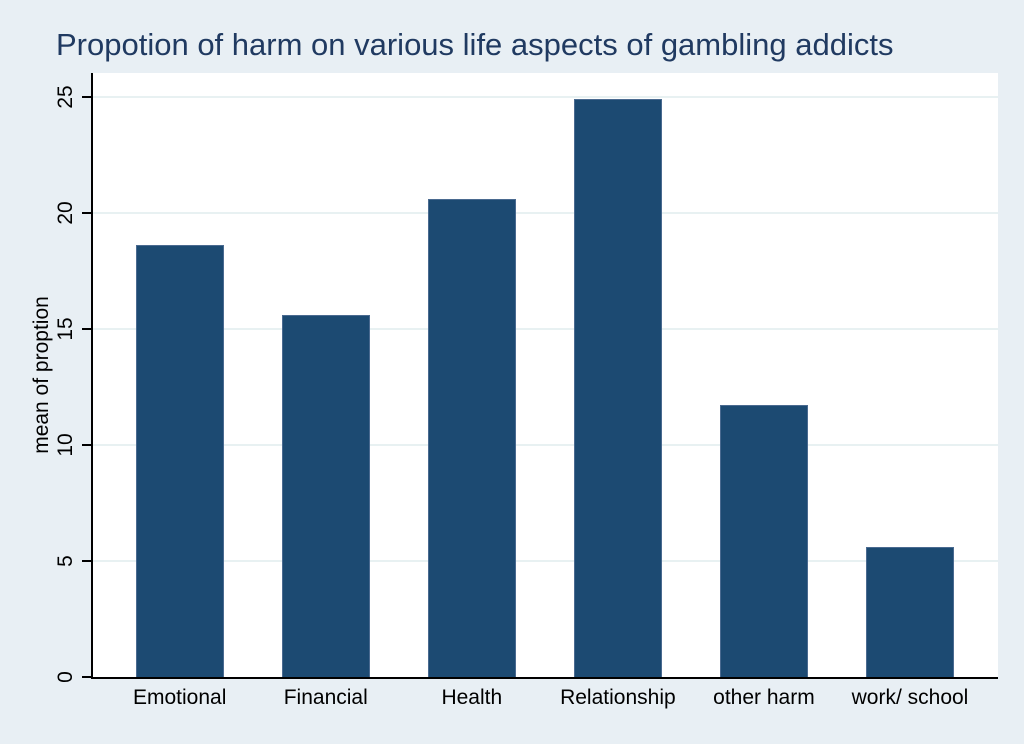 The width and height of the screenshot is (1024, 744). What do you see at coordinates (545, 328) in the screenshot?
I see `grid-line-y15` at bounding box center [545, 328].